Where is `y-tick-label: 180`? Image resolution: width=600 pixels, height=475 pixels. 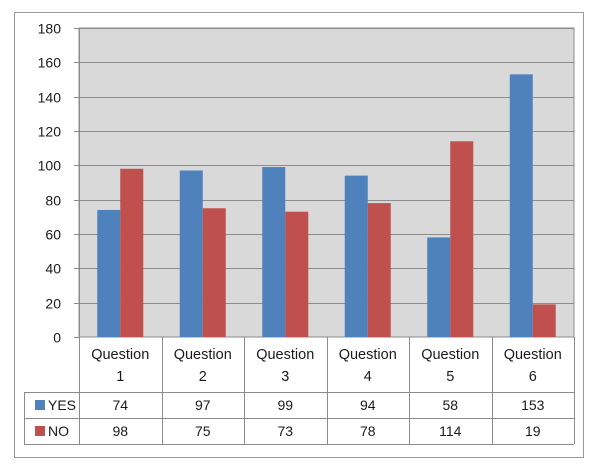 y-tick-label: 180 is located at coordinates (50, 29).